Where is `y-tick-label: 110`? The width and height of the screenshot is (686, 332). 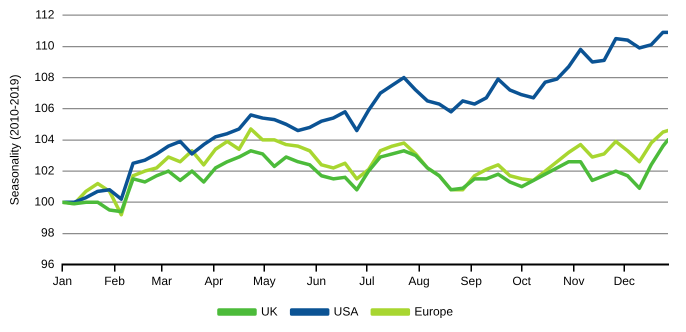 y-tick-label: 110 is located at coordinates (45, 45).